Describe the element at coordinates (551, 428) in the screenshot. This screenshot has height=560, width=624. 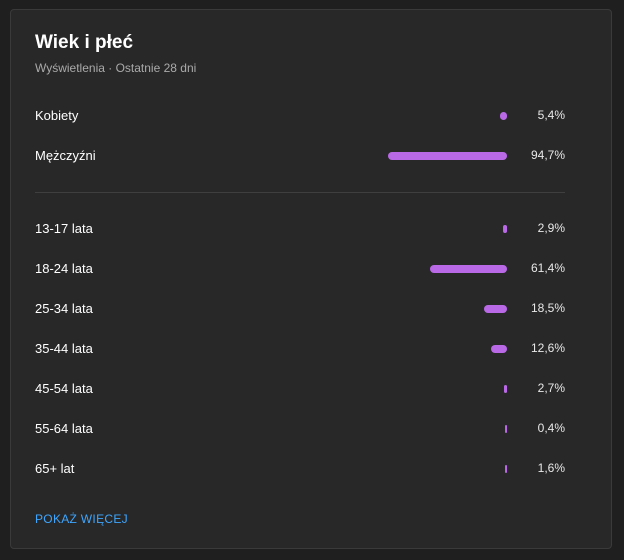
I see `percent-value: 0,4%` at that location.